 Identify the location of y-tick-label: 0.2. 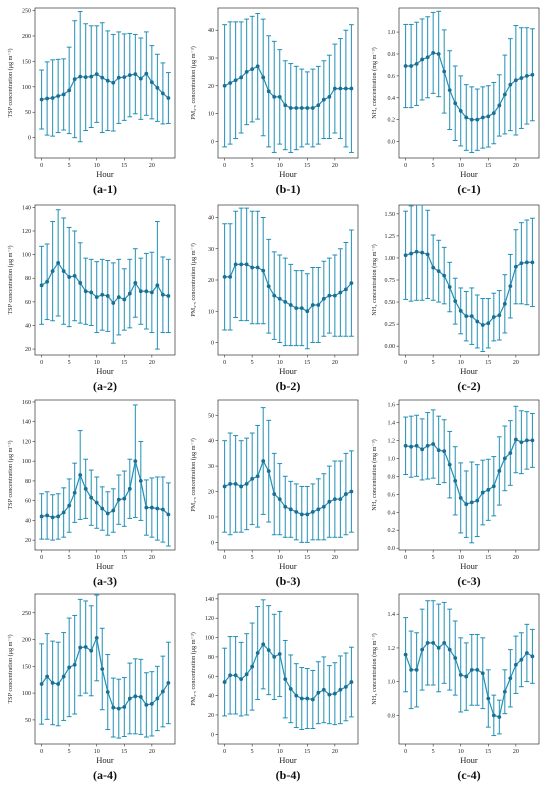
(392, 531).